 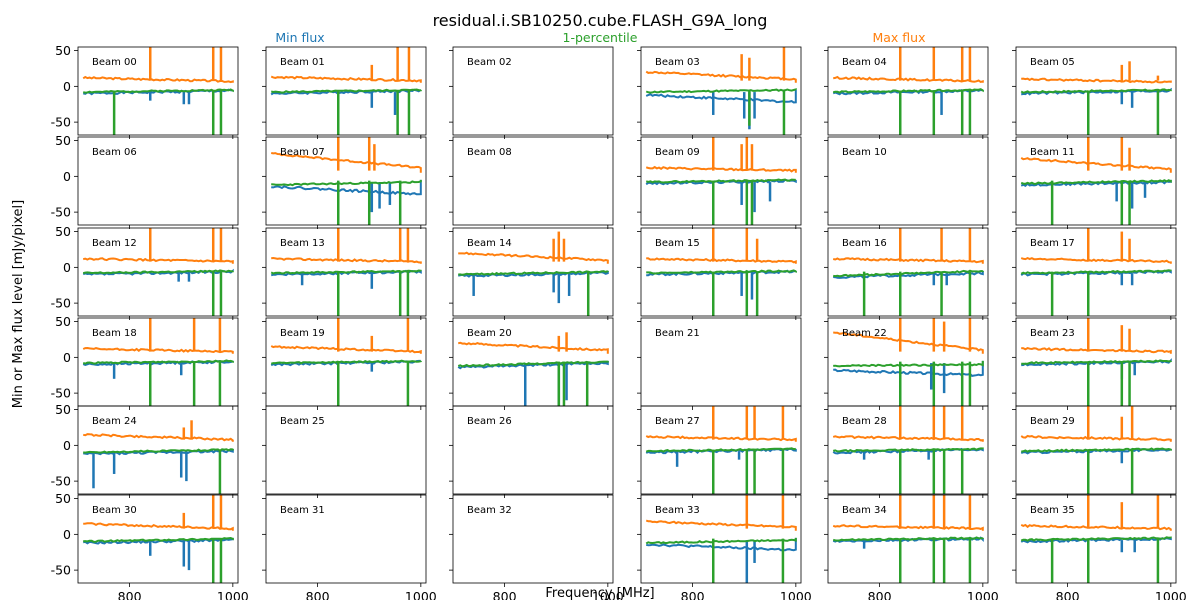 I want to click on x-tick-label: 800, so click(x=505, y=594).